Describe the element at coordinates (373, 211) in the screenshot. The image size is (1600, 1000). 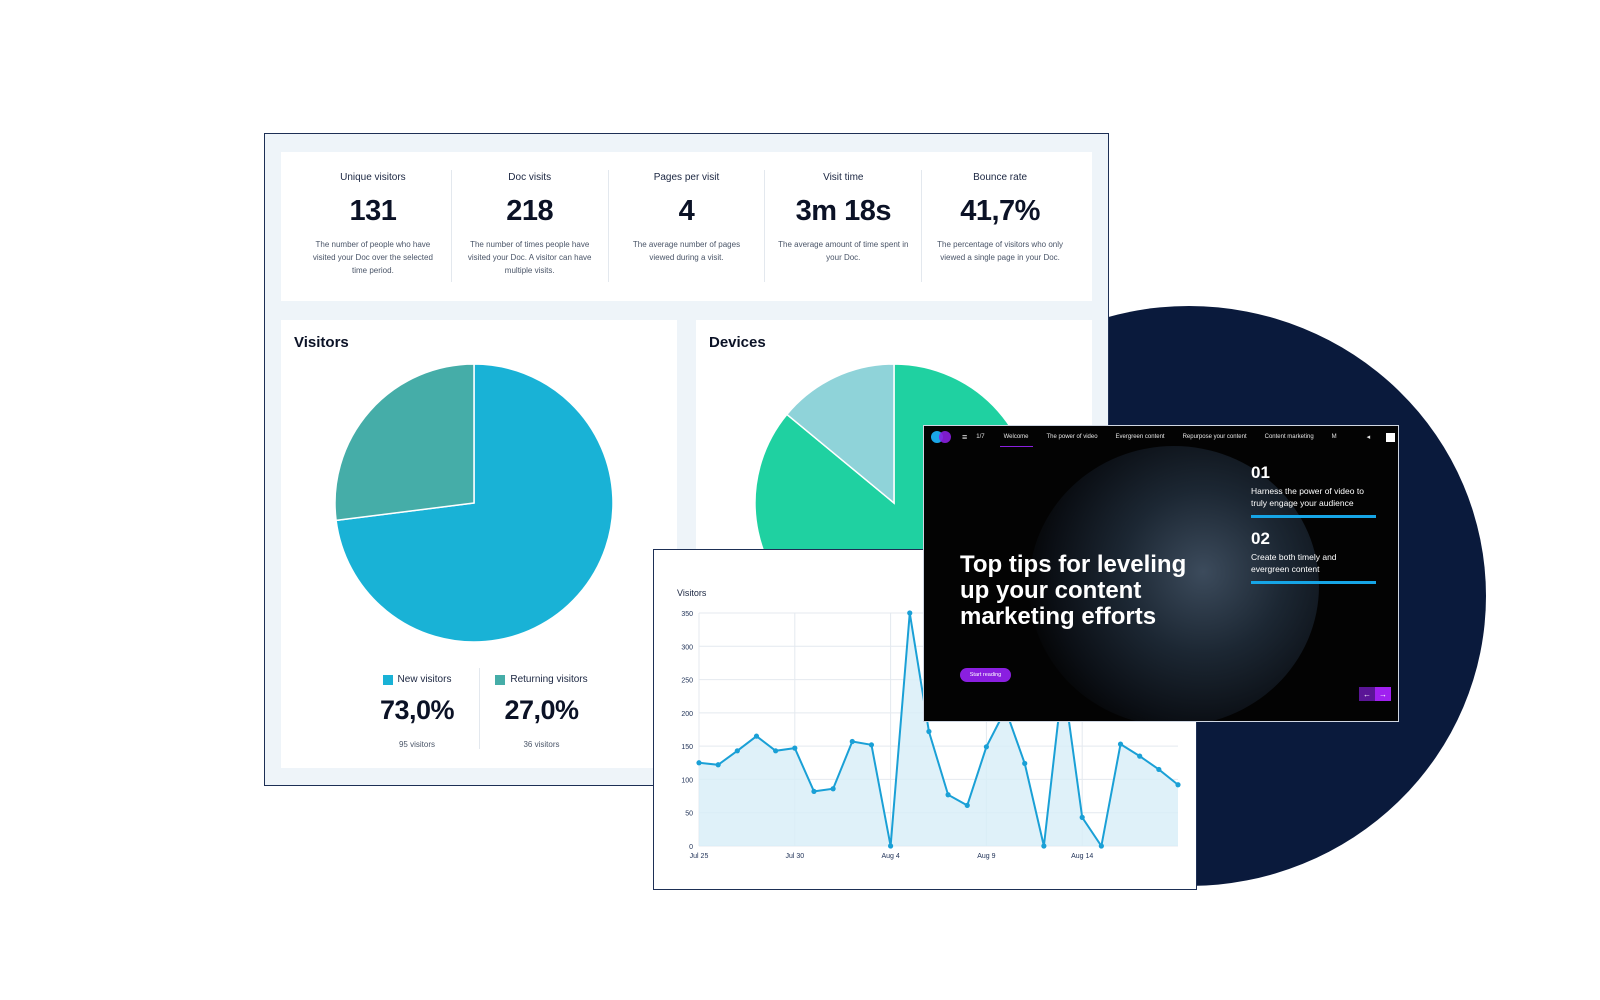
I see `stat-value: 131` at that location.